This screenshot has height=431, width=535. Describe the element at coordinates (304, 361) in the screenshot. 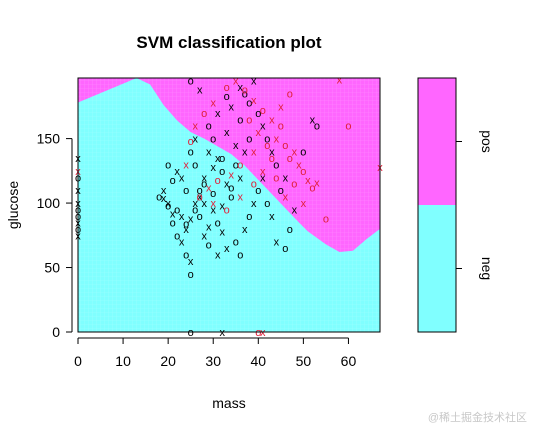

I see `x-tick-label: 50` at that location.